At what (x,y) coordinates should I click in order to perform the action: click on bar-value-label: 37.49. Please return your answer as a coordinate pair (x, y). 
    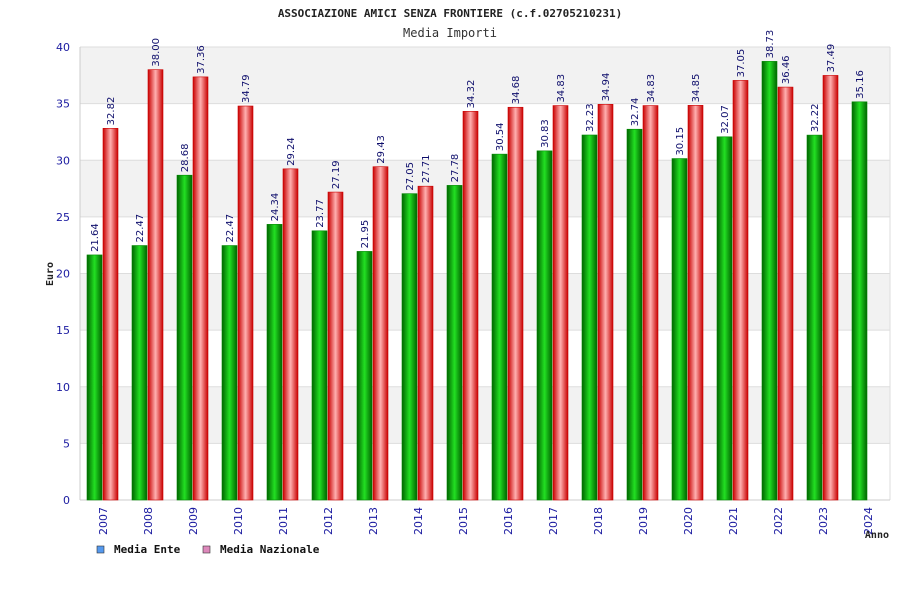
    Looking at the image, I should click on (831, 58).